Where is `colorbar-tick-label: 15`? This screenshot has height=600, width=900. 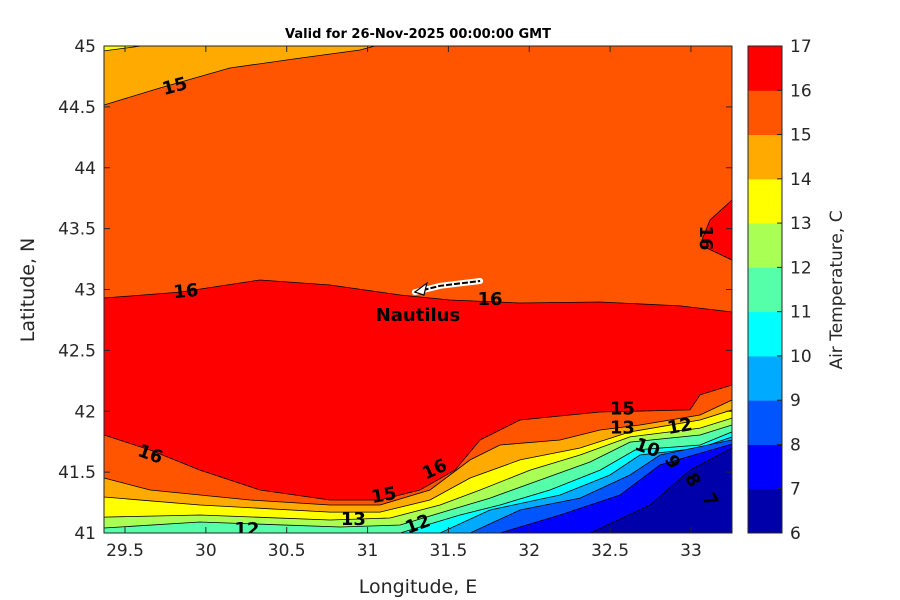
colorbar-tick-label: 15 is located at coordinates (801, 136).